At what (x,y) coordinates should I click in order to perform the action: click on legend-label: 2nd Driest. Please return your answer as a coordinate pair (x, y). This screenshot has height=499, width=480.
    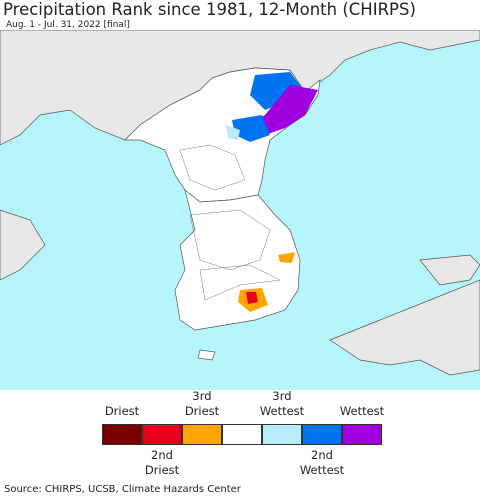
    Looking at the image, I should click on (162, 462).